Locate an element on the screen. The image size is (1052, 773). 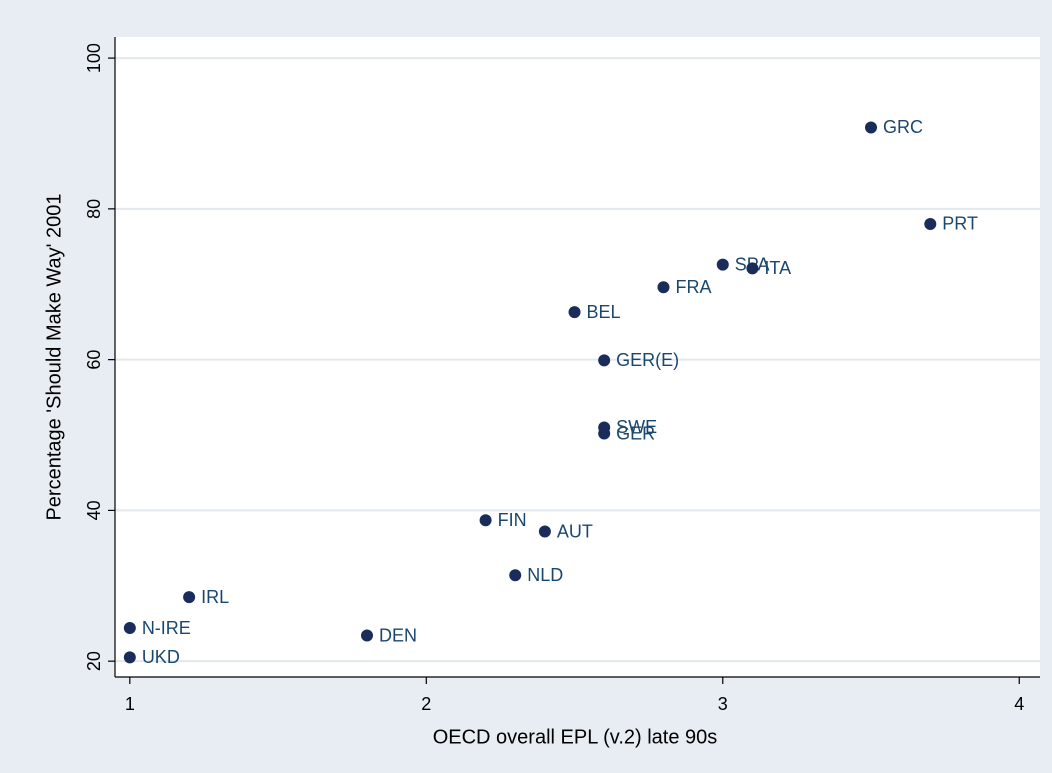
point-label: PRT is located at coordinates (960, 224).